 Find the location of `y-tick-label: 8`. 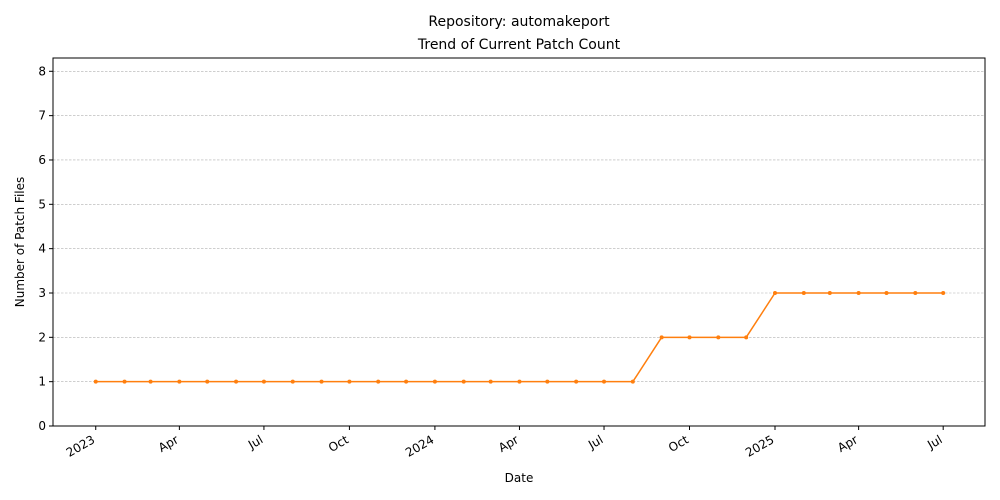

y-tick-label: 8 is located at coordinates (42, 71).